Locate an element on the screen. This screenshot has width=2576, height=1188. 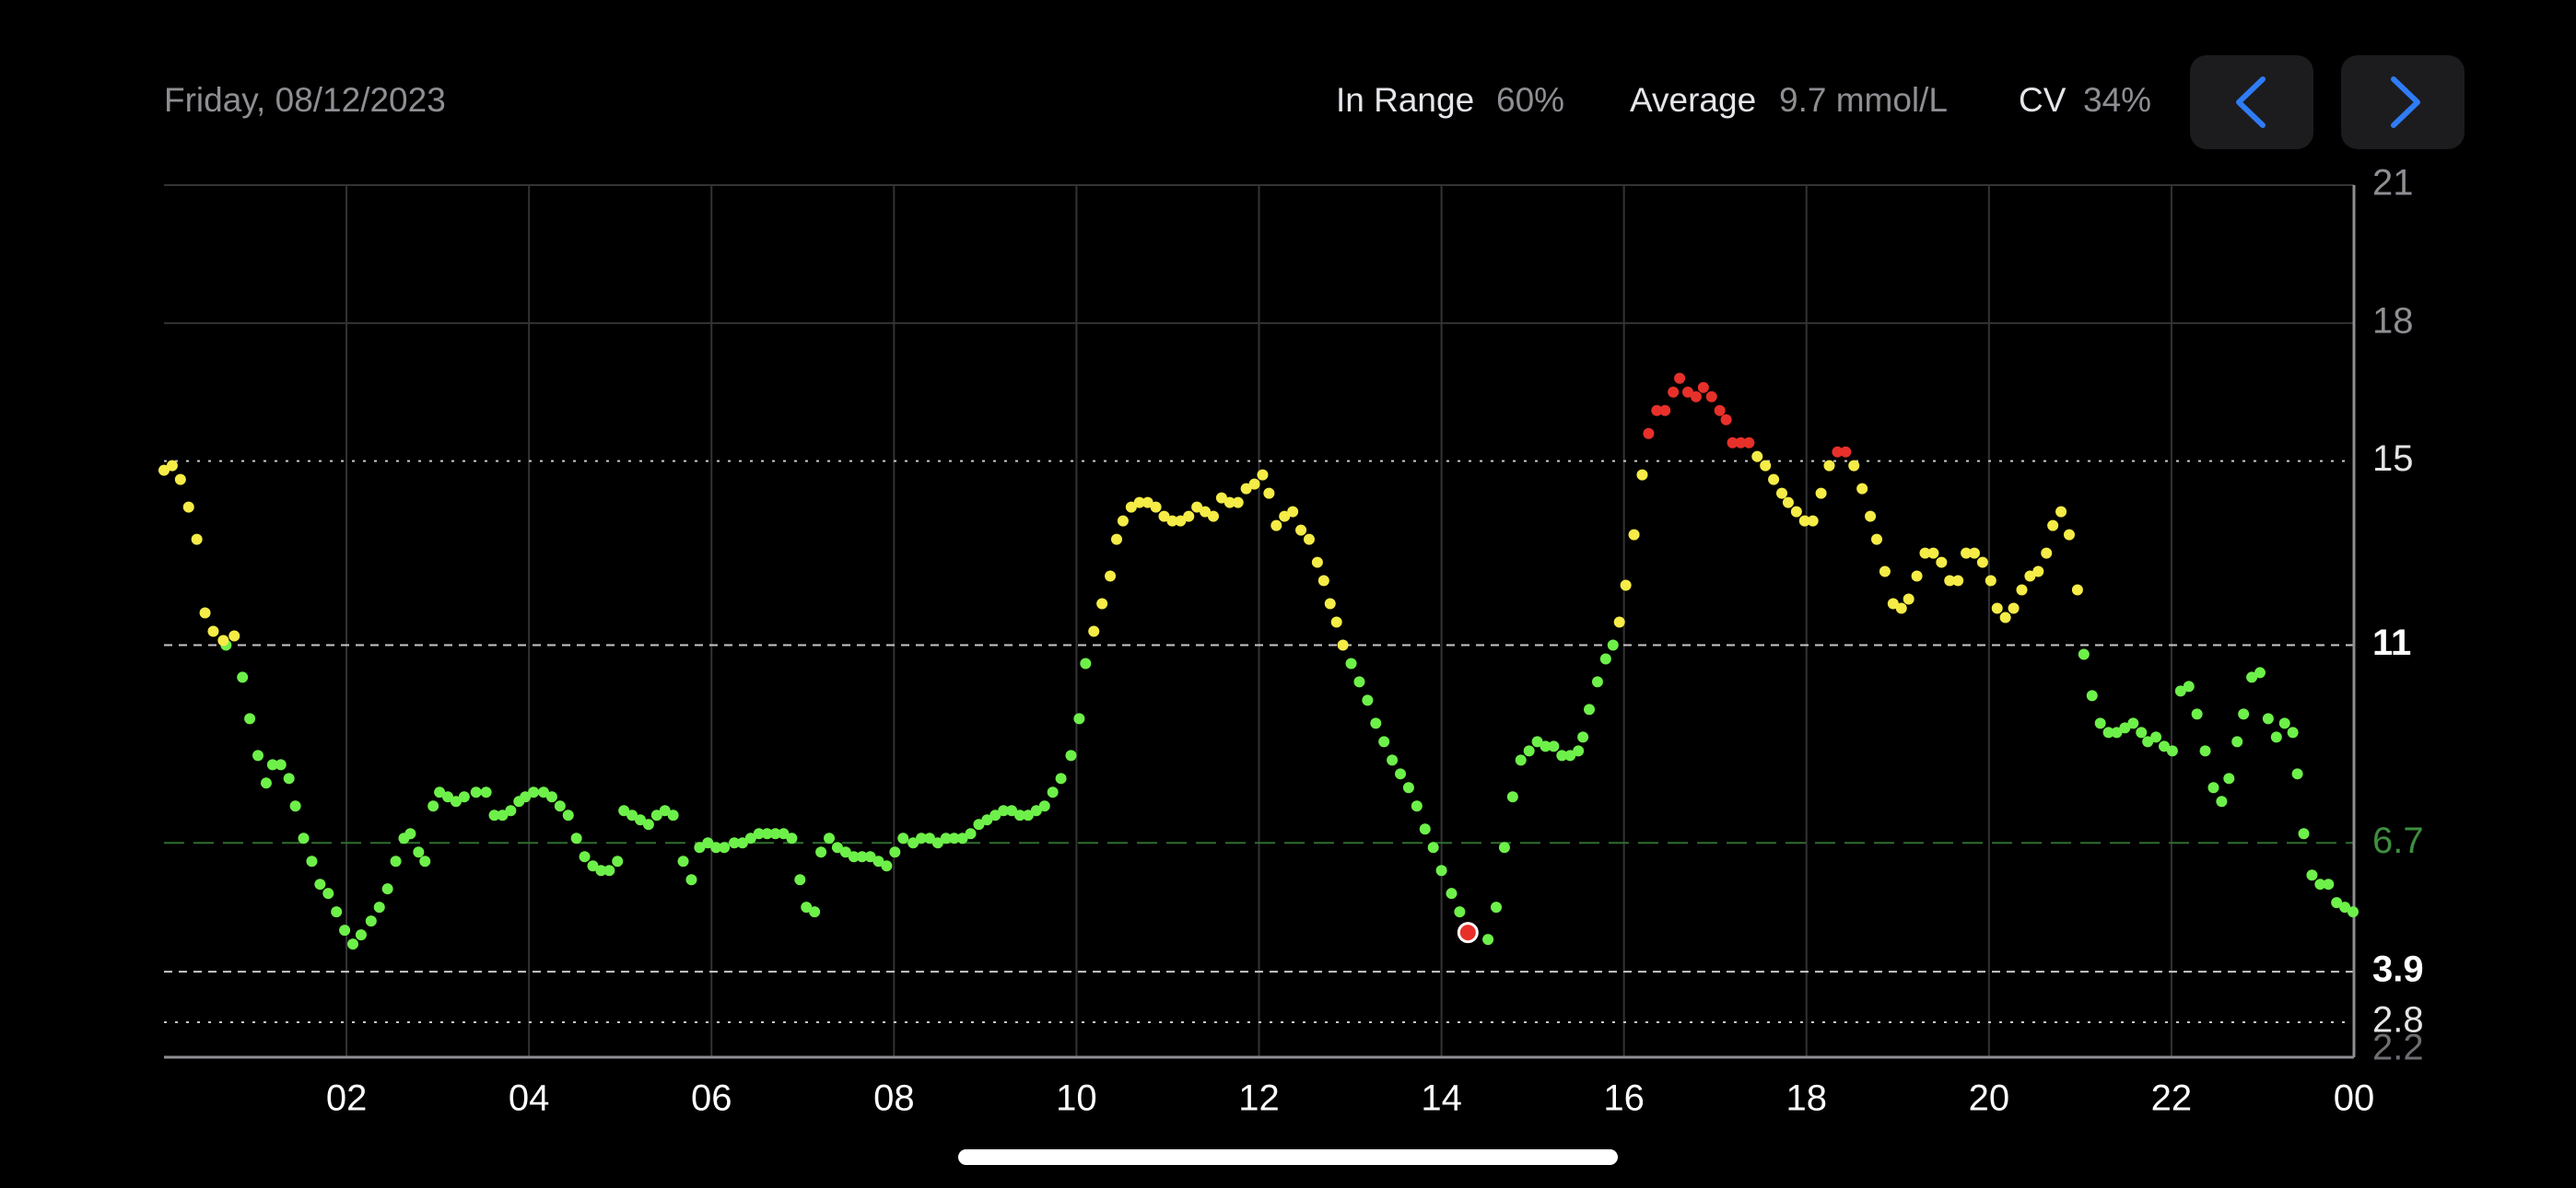
x-tick-label: 02 is located at coordinates (347, 1098).